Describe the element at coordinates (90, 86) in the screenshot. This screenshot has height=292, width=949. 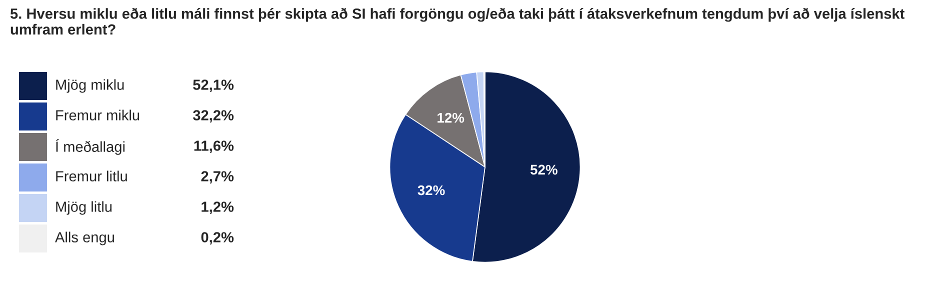
I see `legend-label: Mjög miklu` at that location.